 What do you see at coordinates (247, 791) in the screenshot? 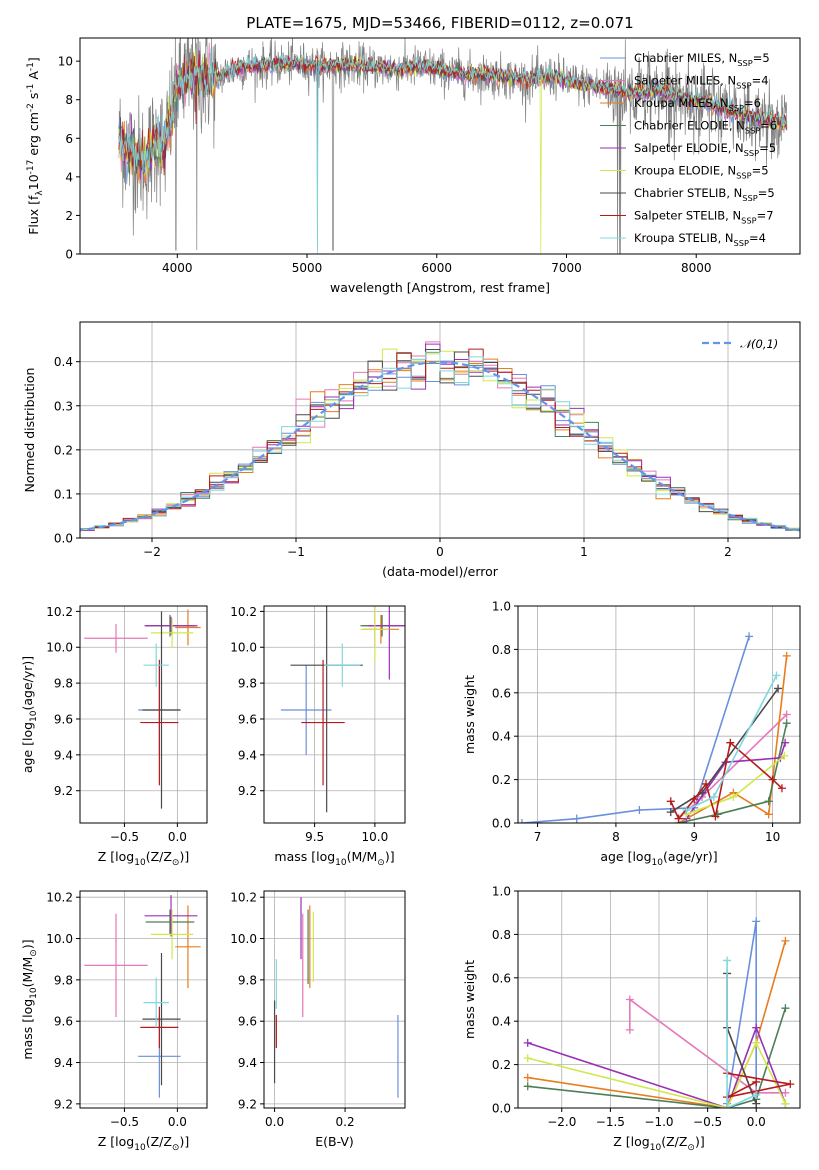
I see `y-tick-label: 9.2` at bounding box center [247, 791].